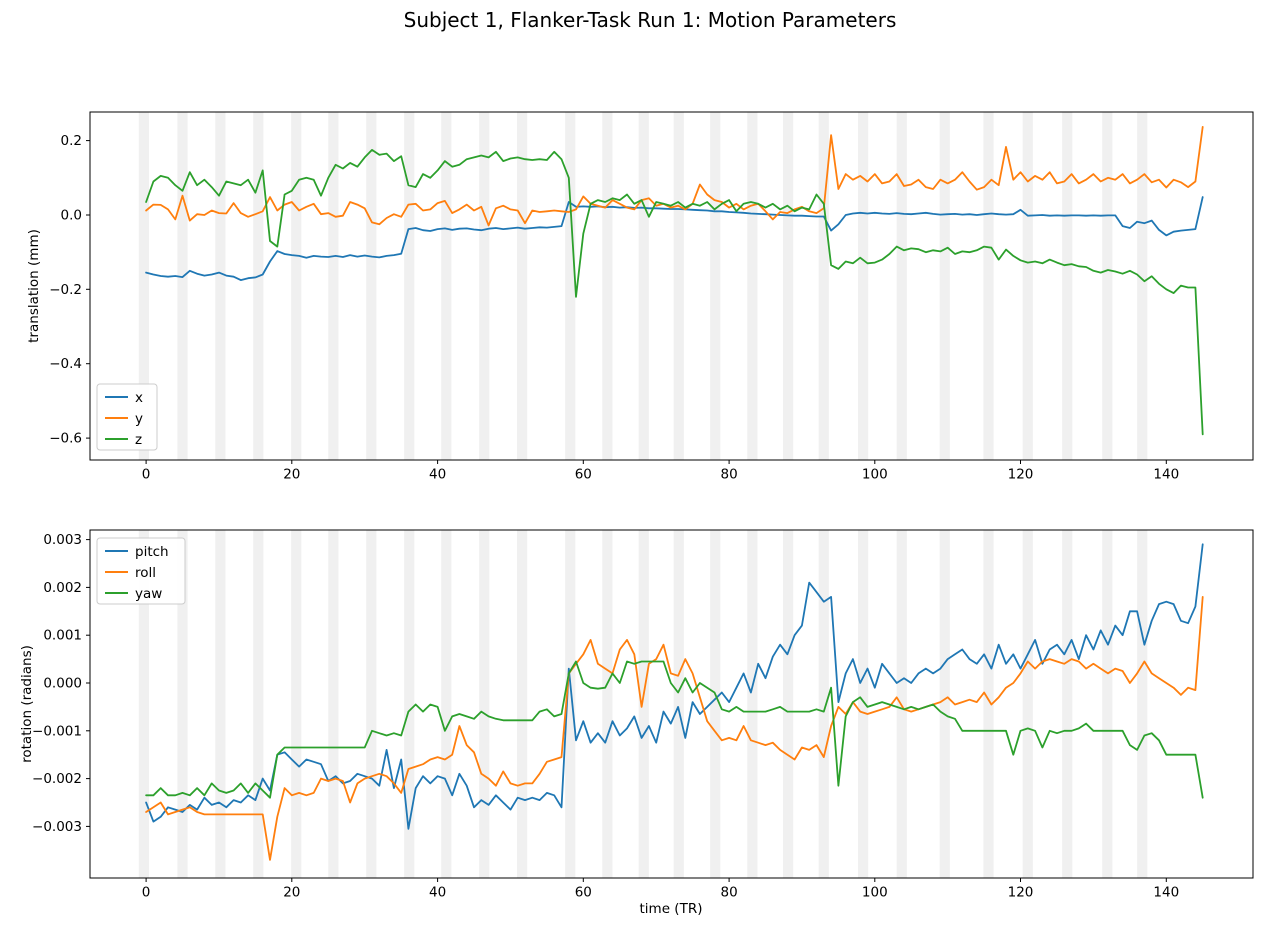 This screenshot has height=933, width=1262. I want to click on y-tick-label: 0.003, so click(62, 540).